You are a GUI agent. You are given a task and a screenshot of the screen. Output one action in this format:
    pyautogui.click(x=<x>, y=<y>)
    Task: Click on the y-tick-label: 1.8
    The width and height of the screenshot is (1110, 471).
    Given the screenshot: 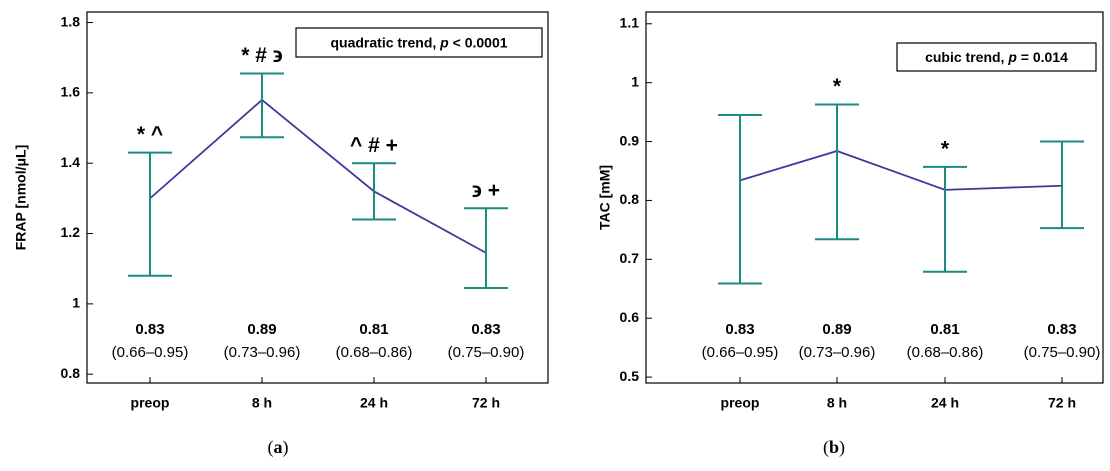 What is the action you would take?
    pyautogui.click(x=71, y=21)
    